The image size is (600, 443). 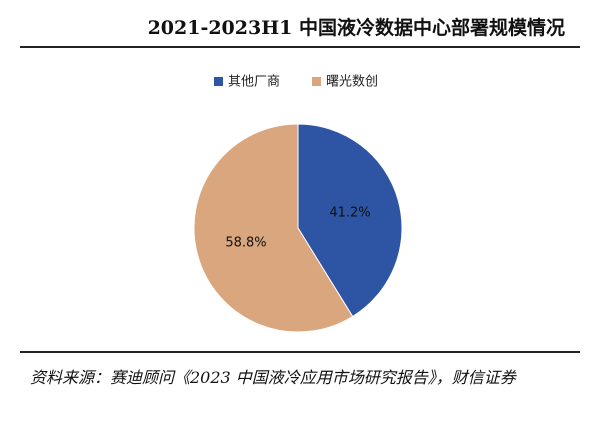 I want to click on value-label: 41.2%, so click(x=349, y=213).